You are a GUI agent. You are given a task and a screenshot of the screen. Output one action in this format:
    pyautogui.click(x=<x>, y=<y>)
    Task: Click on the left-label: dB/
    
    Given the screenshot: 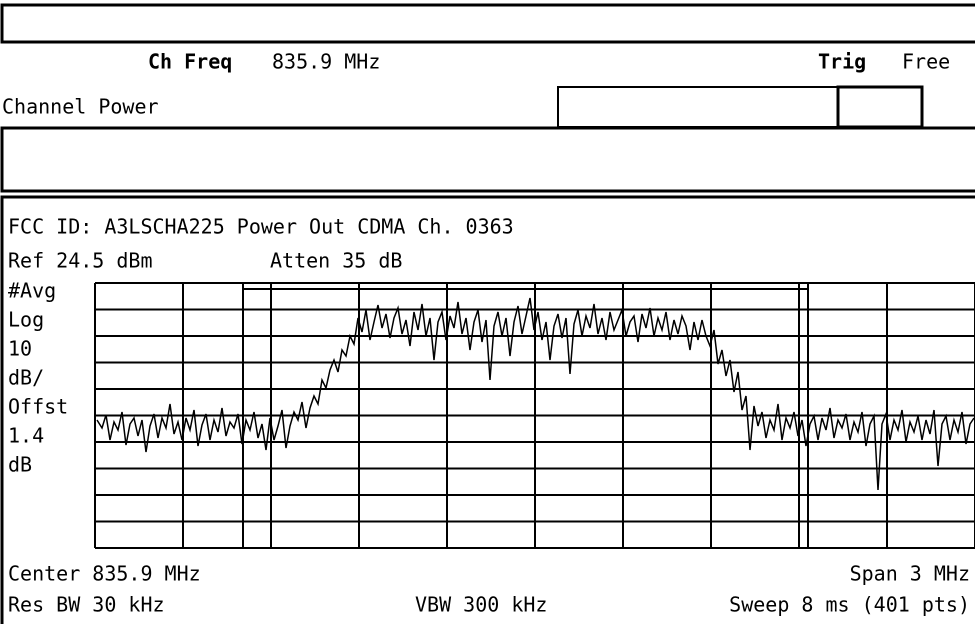 What is the action you would take?
    pyautogui.click(x=26, y=378)
    